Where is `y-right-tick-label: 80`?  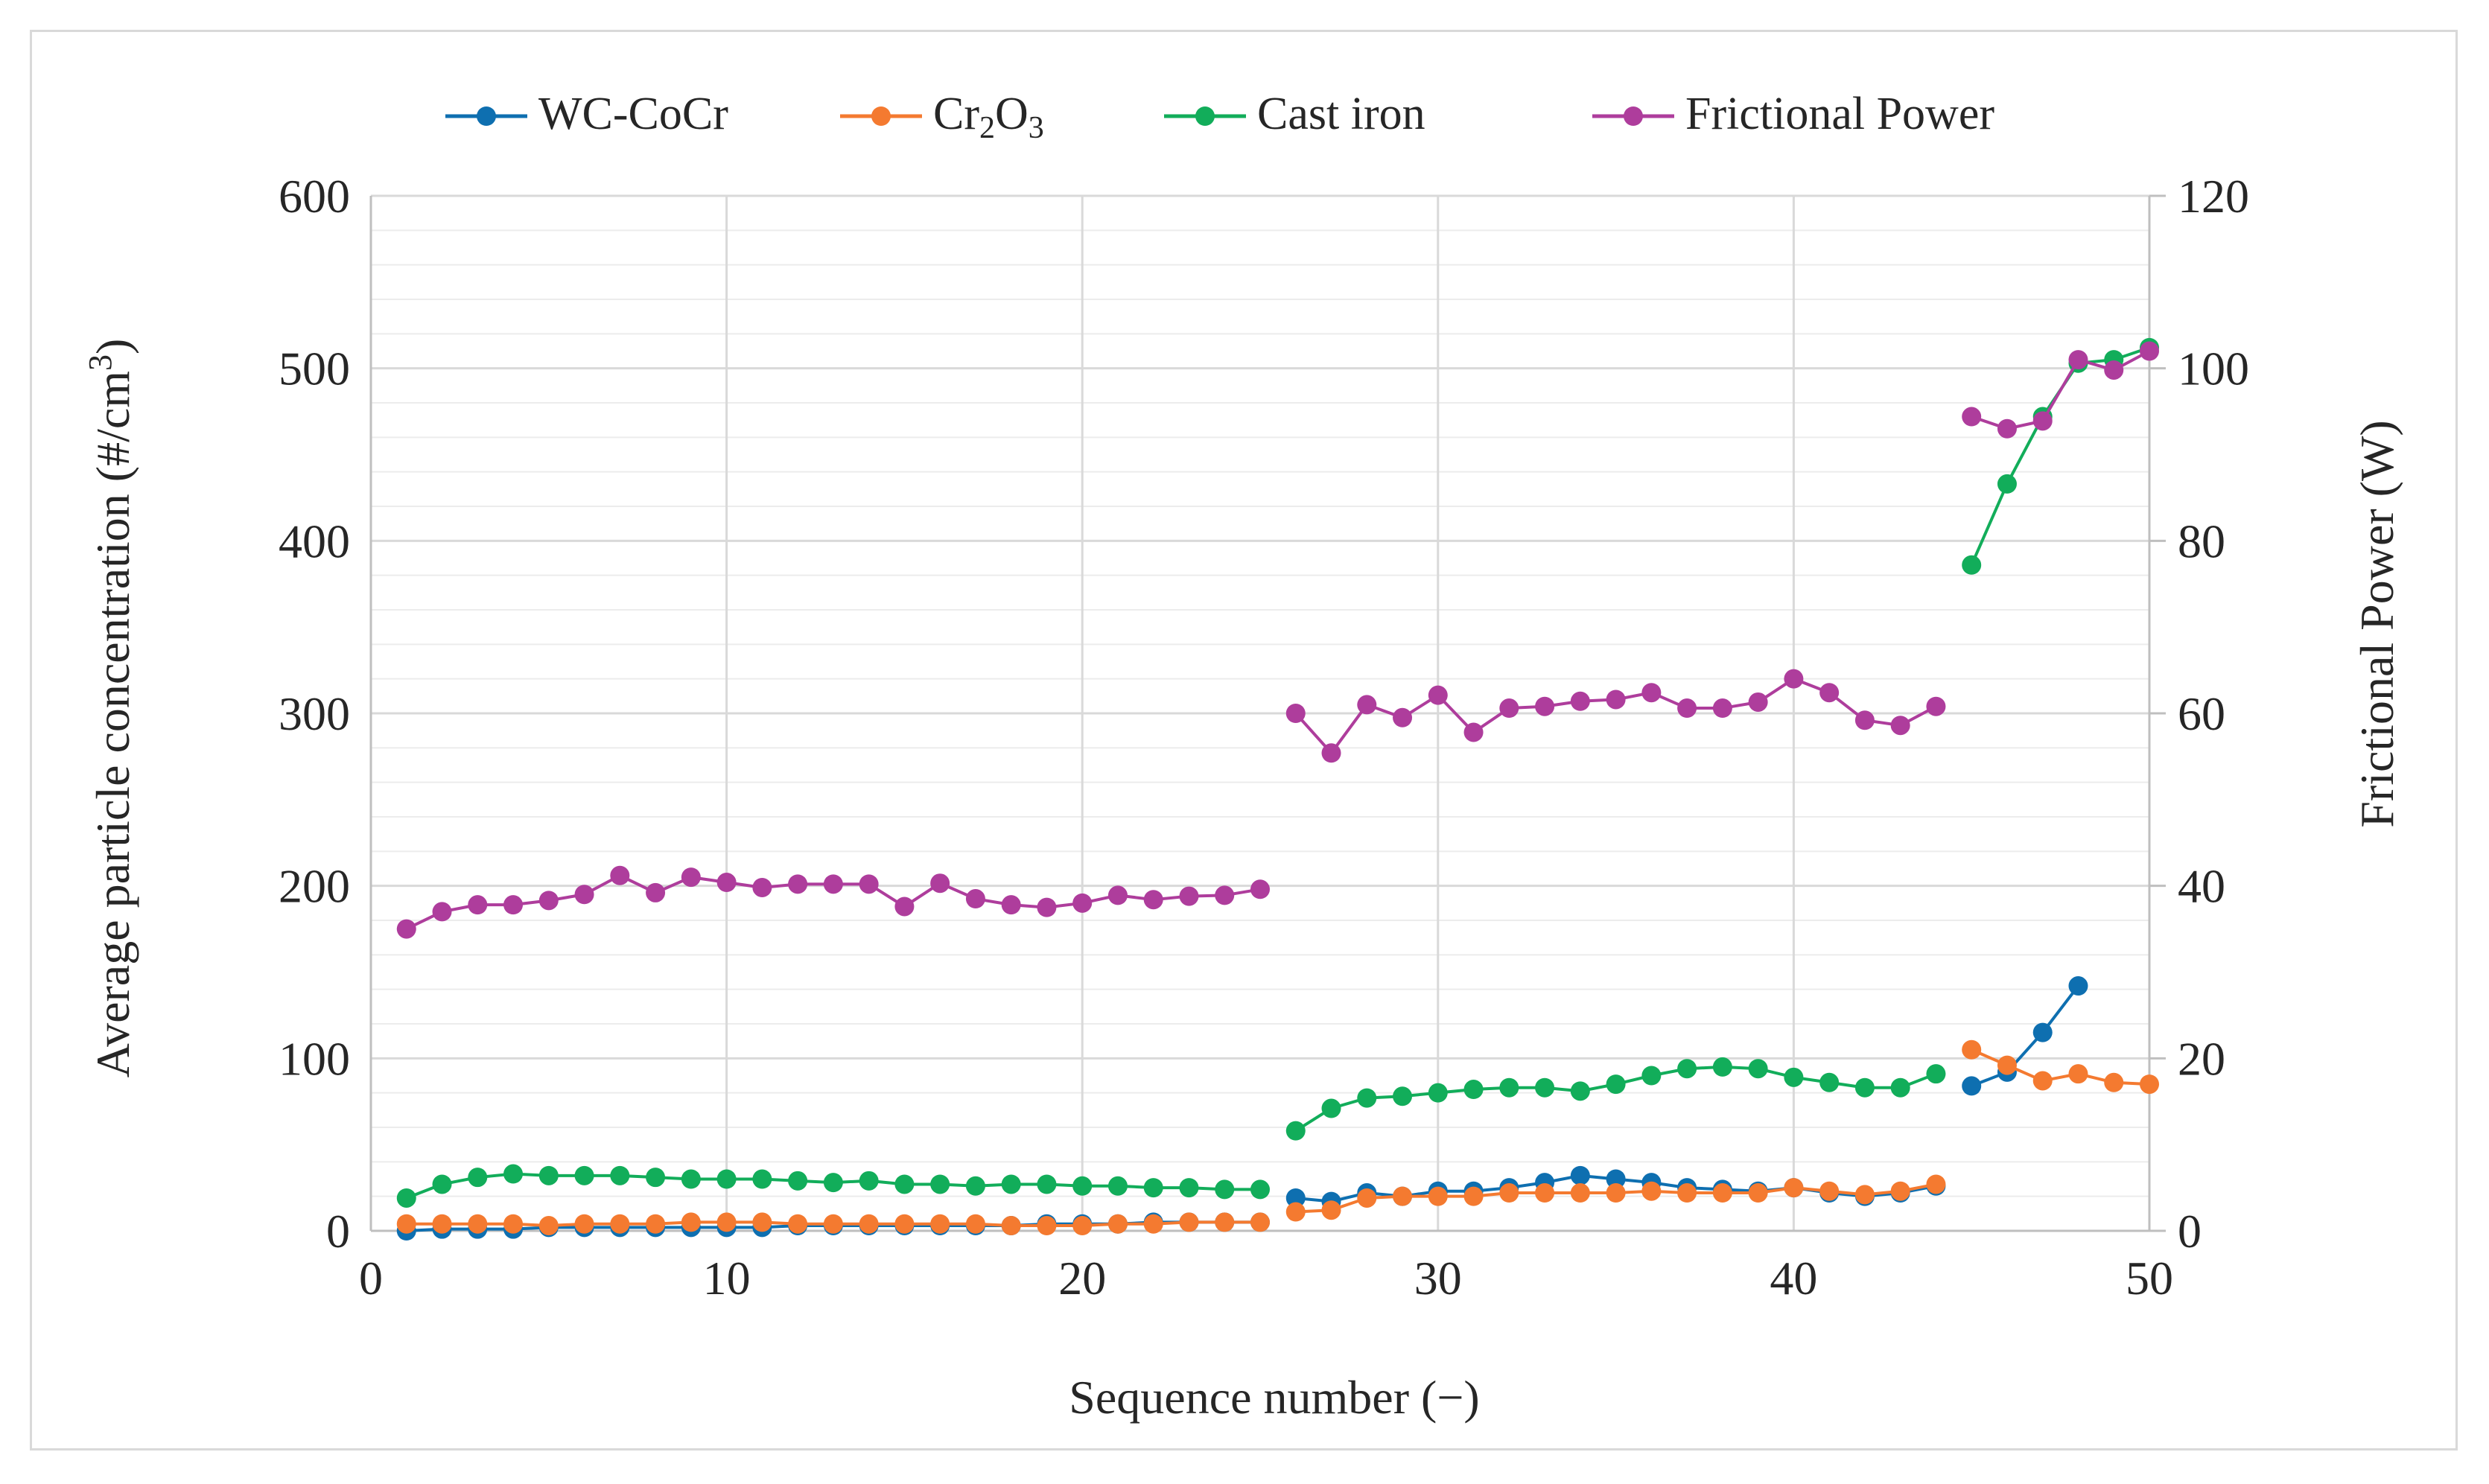
y-right-tick-label: 80 is located at coordinates (2201, 541).